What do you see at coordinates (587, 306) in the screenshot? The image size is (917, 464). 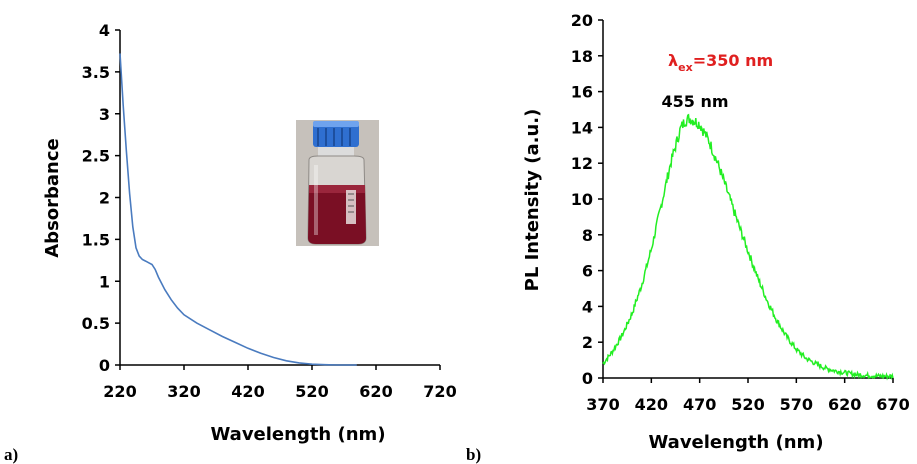 I see `b-y-tick-label: 4` at bounding box center [587, 306].